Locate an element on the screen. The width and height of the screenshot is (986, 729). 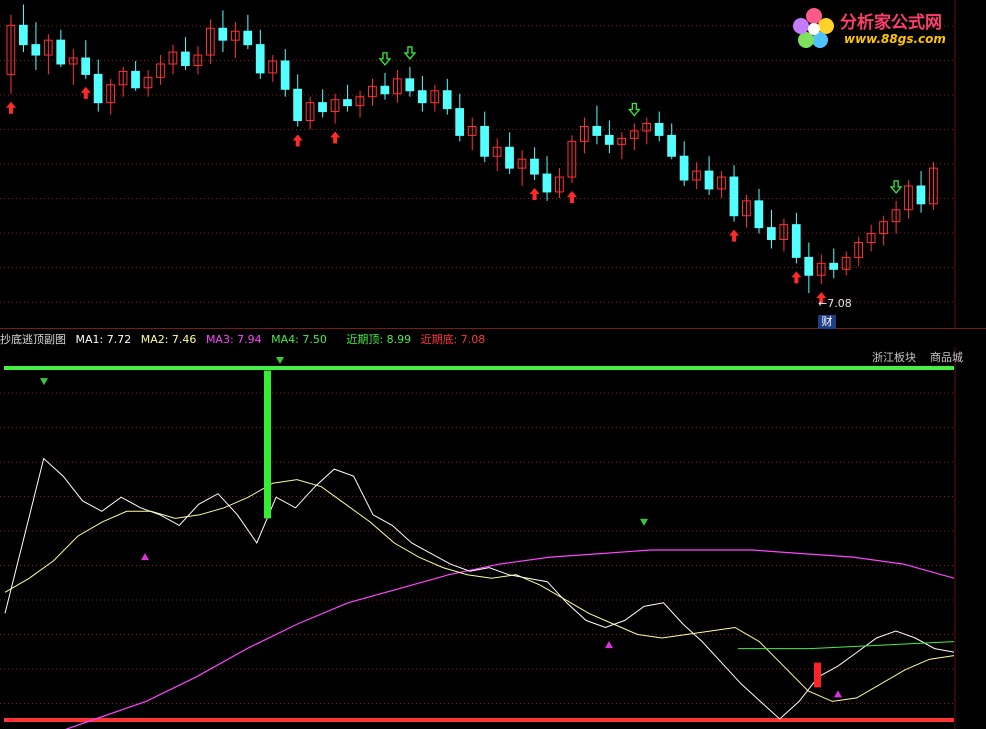
ma4-line is located at coordinates (846, 645).